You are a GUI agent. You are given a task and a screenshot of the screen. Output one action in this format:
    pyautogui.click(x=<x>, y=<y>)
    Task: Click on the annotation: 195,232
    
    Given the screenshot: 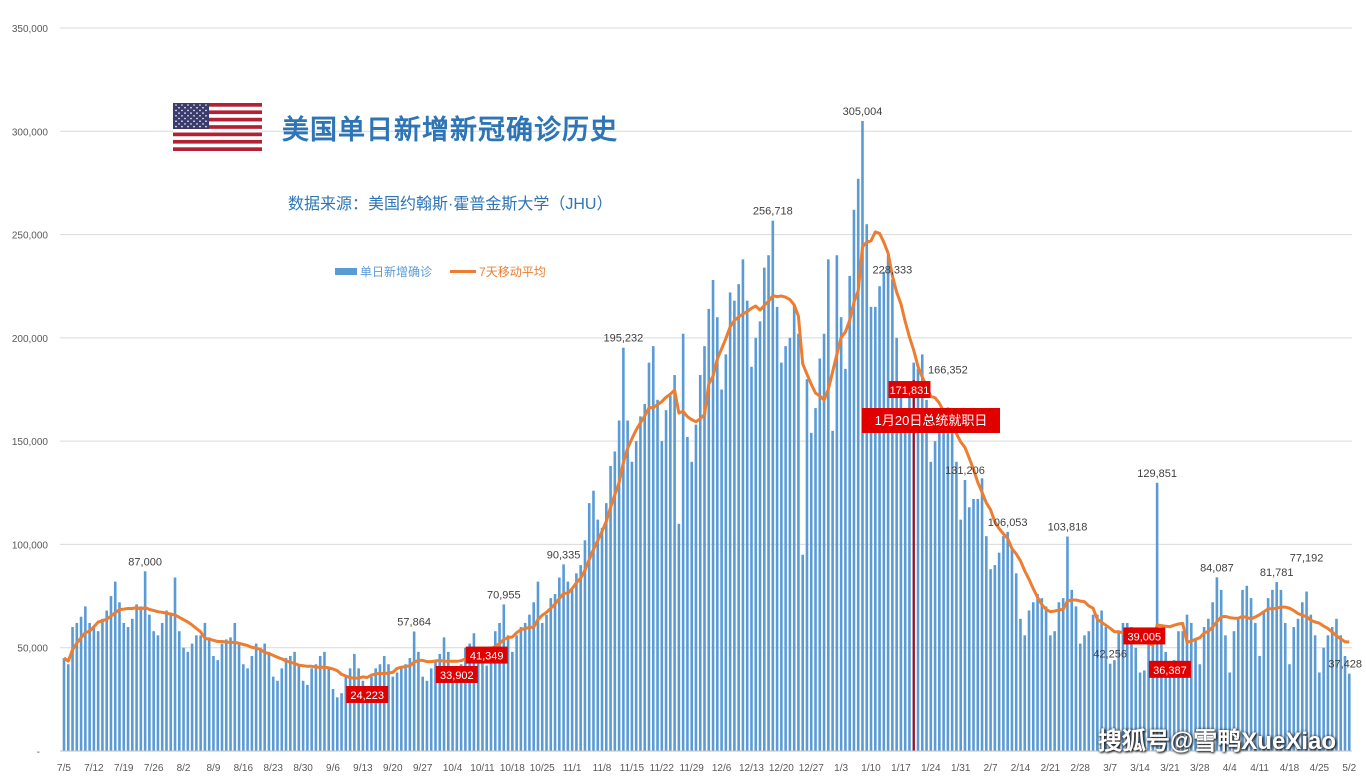 What is the action you would take?
    pyautogui.click(x=623, y=339)
    